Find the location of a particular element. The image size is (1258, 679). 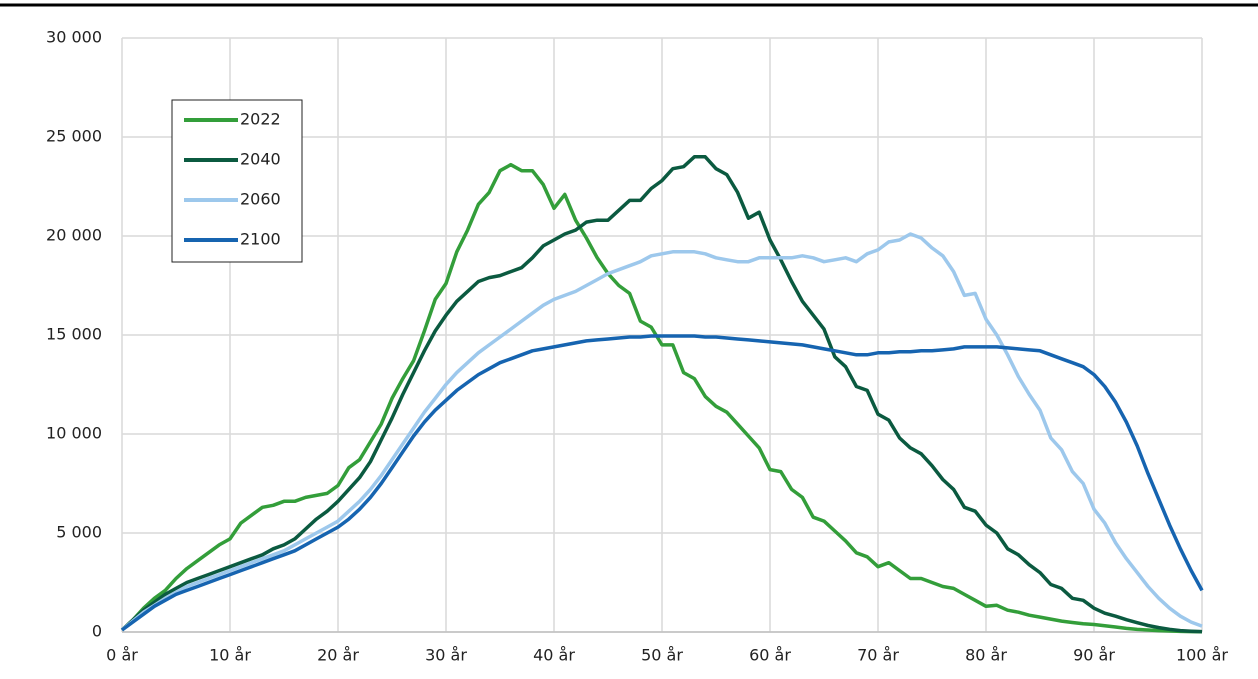

x-tick-label: 80 år is located at coordinates (986, 655).